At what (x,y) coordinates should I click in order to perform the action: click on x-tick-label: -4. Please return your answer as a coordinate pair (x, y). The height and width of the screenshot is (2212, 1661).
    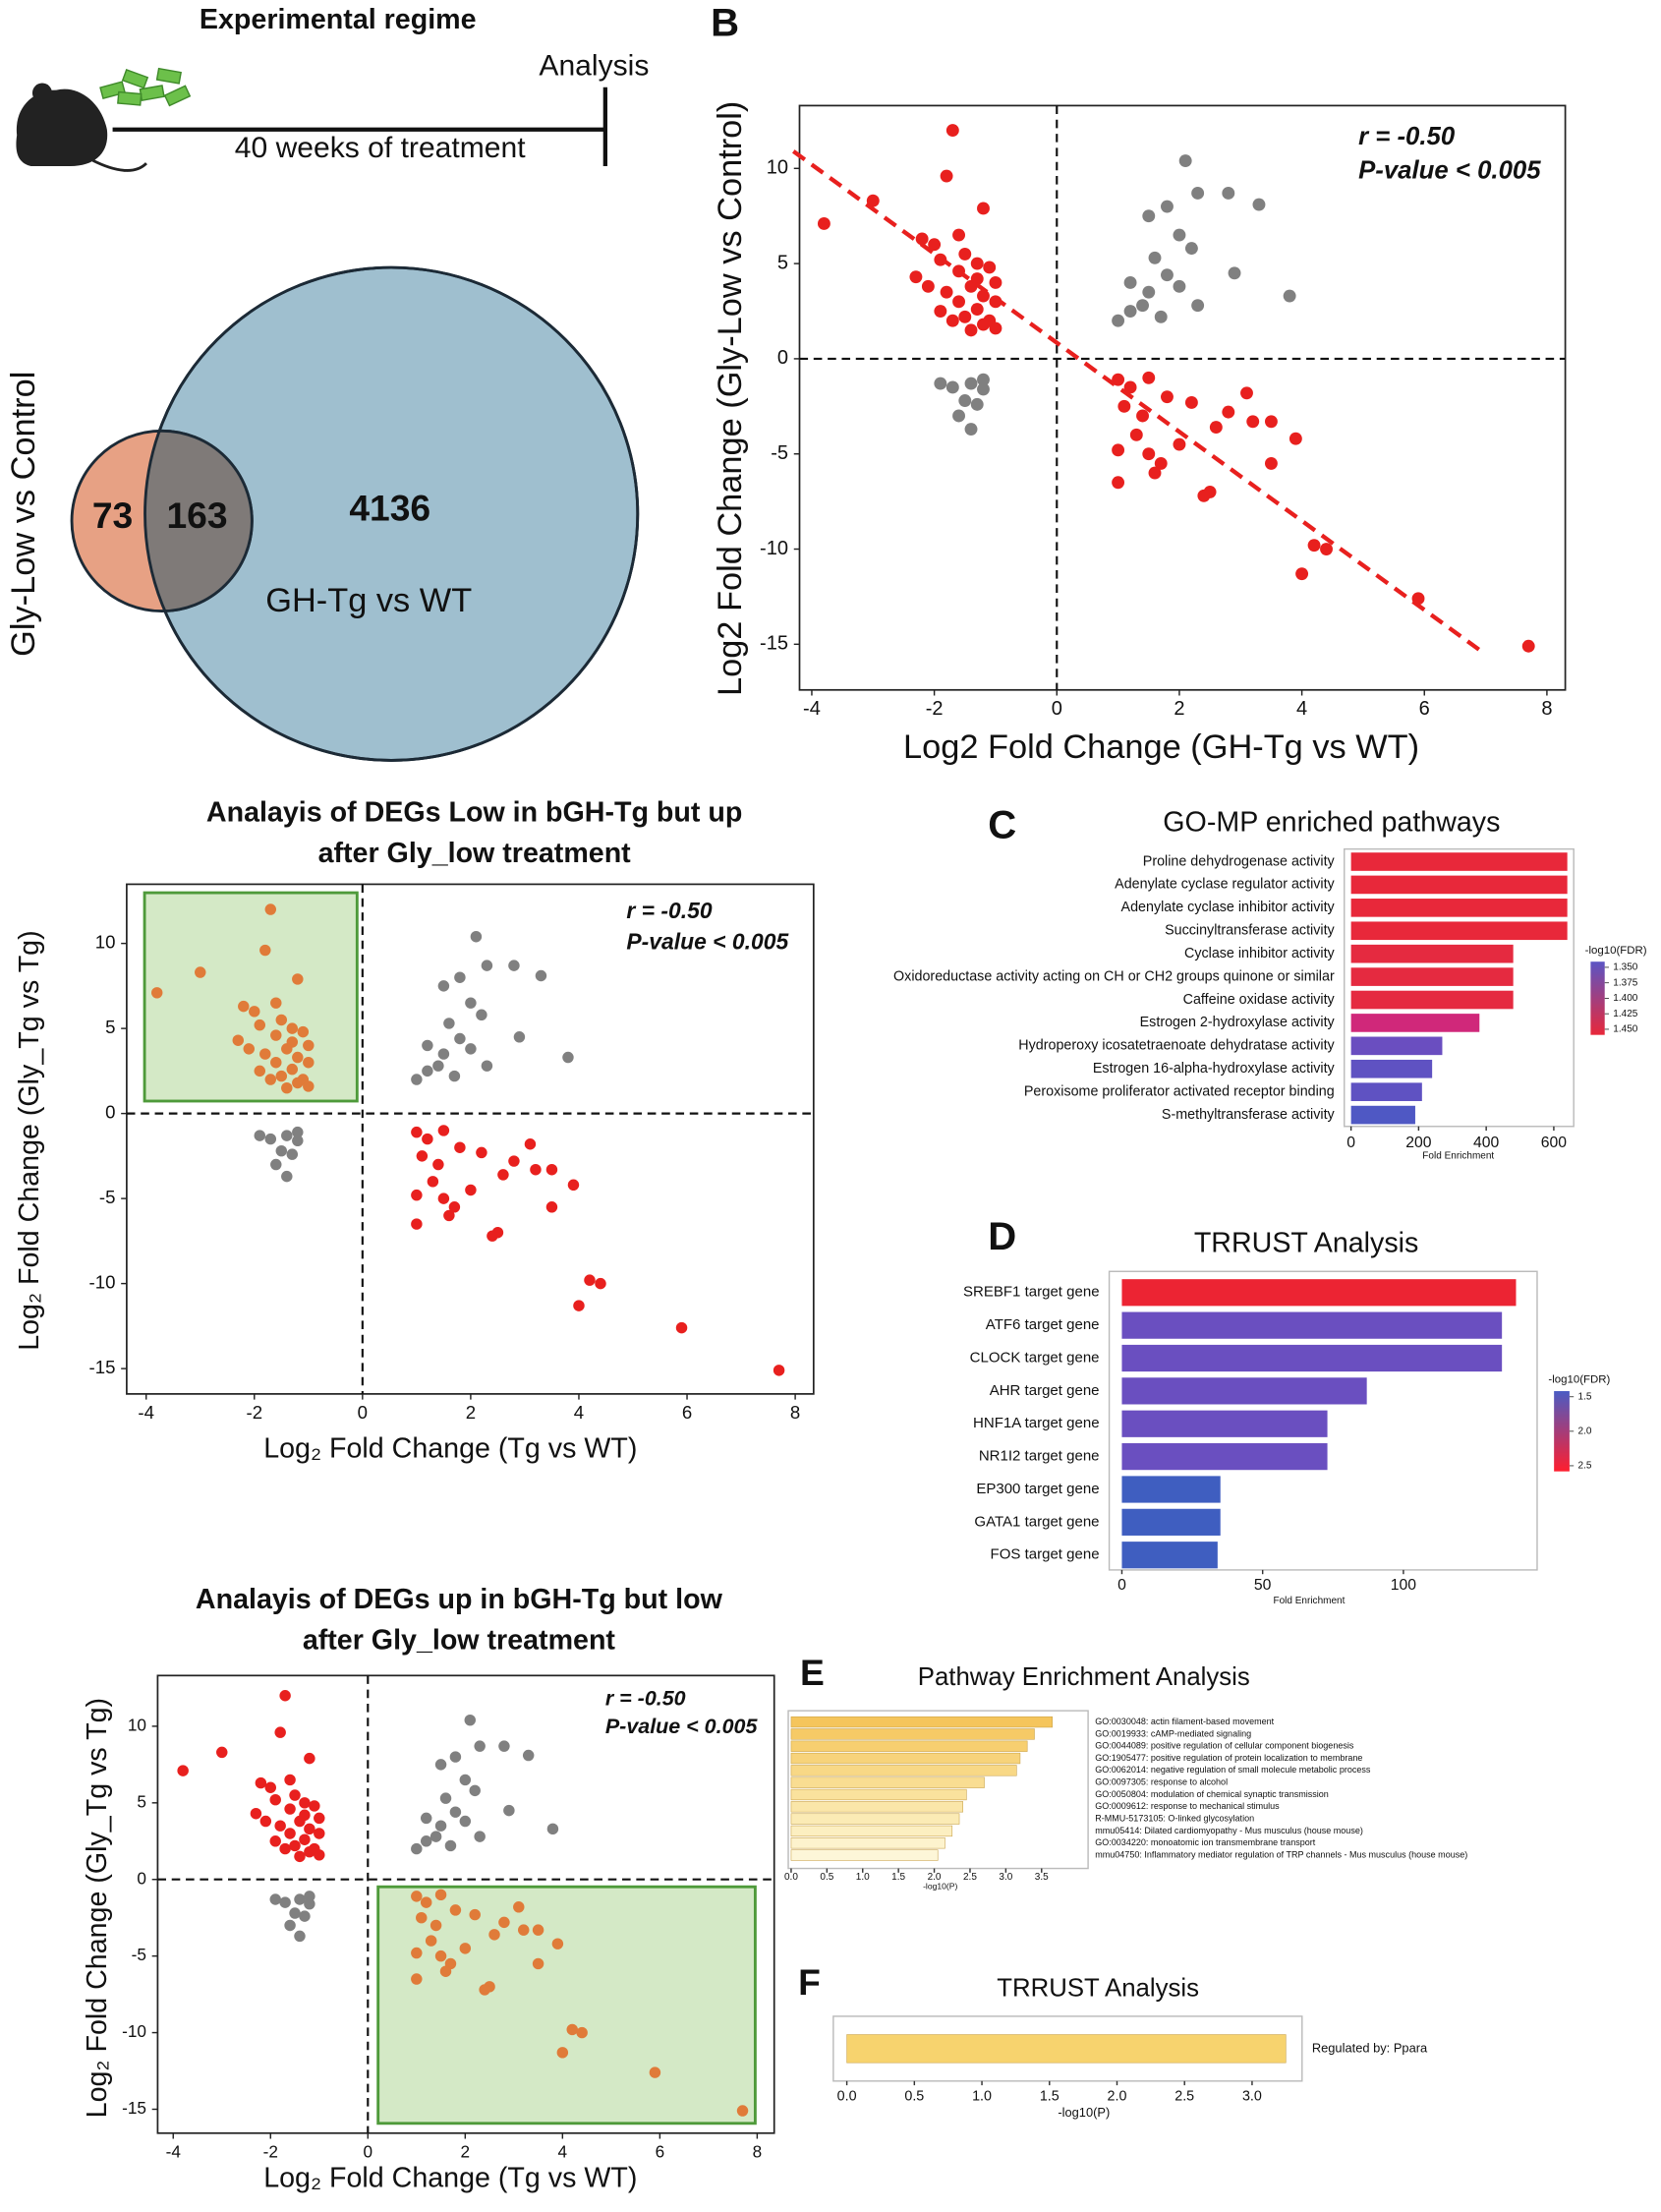
    Looking at the image, I should click on (812, 709).